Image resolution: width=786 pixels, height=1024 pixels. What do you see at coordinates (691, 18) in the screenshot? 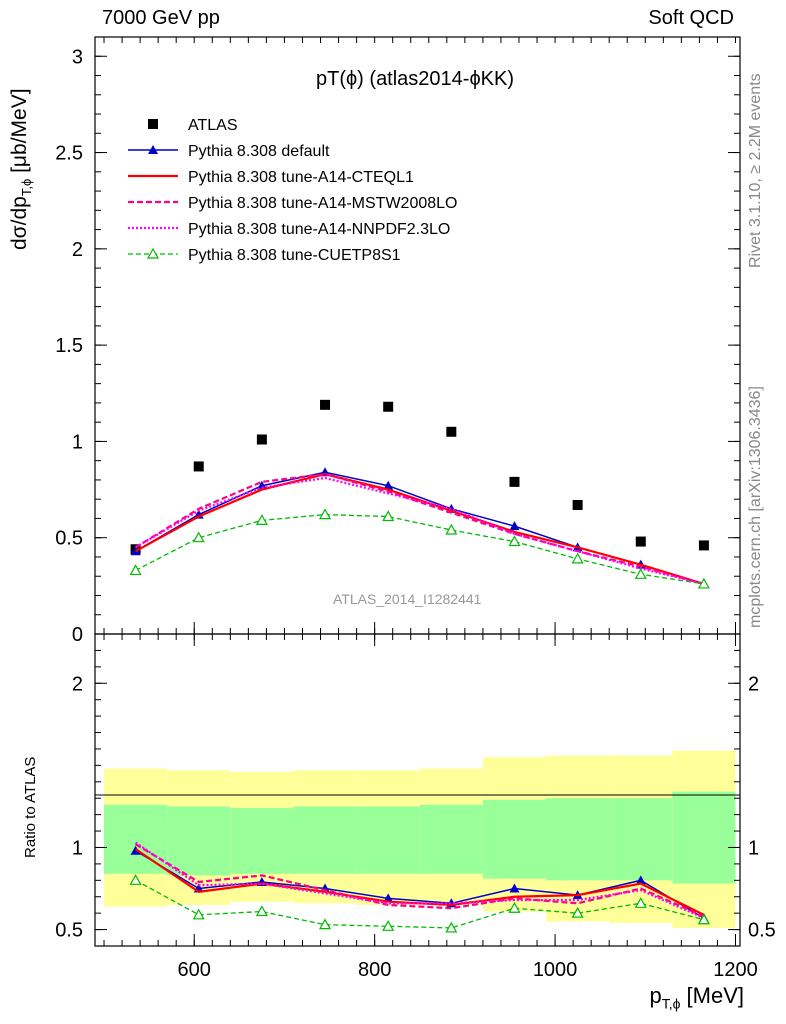
I see `process-label: Soft QCD` at bounding box center [691, 18].